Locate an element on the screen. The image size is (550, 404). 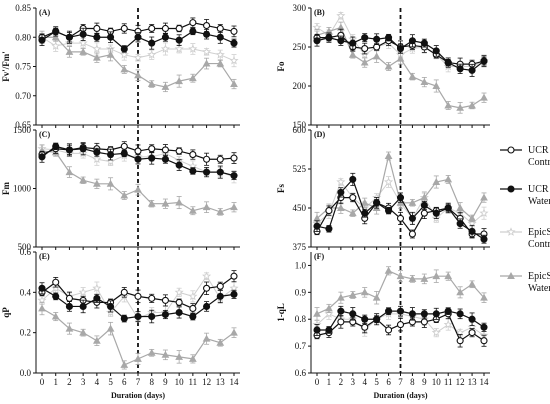
legend-label: EpicSelect.4, is located at coordinates (539, 232).